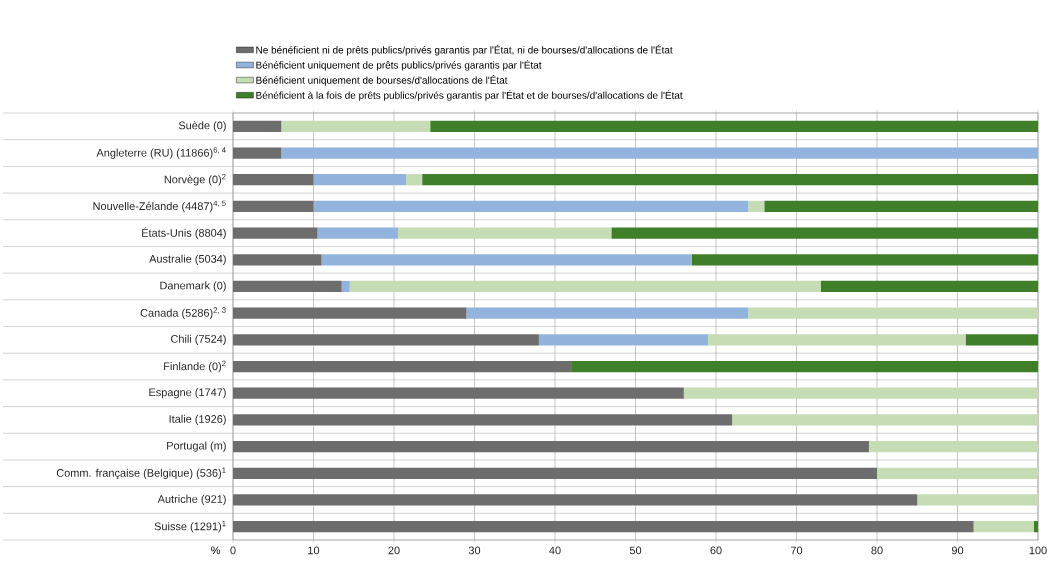  What do you see at coordinates (635, 550) in the screenshot?
I see `x-tick-label: 50` at bounding box center [635, 550].